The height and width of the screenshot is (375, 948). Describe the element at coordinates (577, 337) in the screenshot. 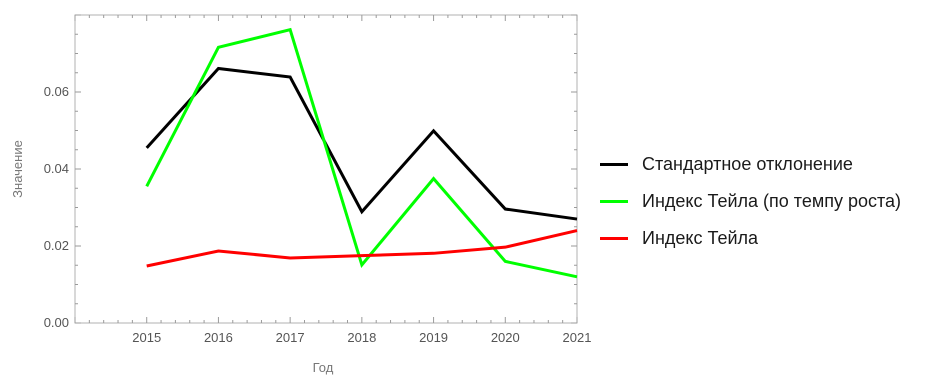

I see `x-tick-label: 2021` at that location.